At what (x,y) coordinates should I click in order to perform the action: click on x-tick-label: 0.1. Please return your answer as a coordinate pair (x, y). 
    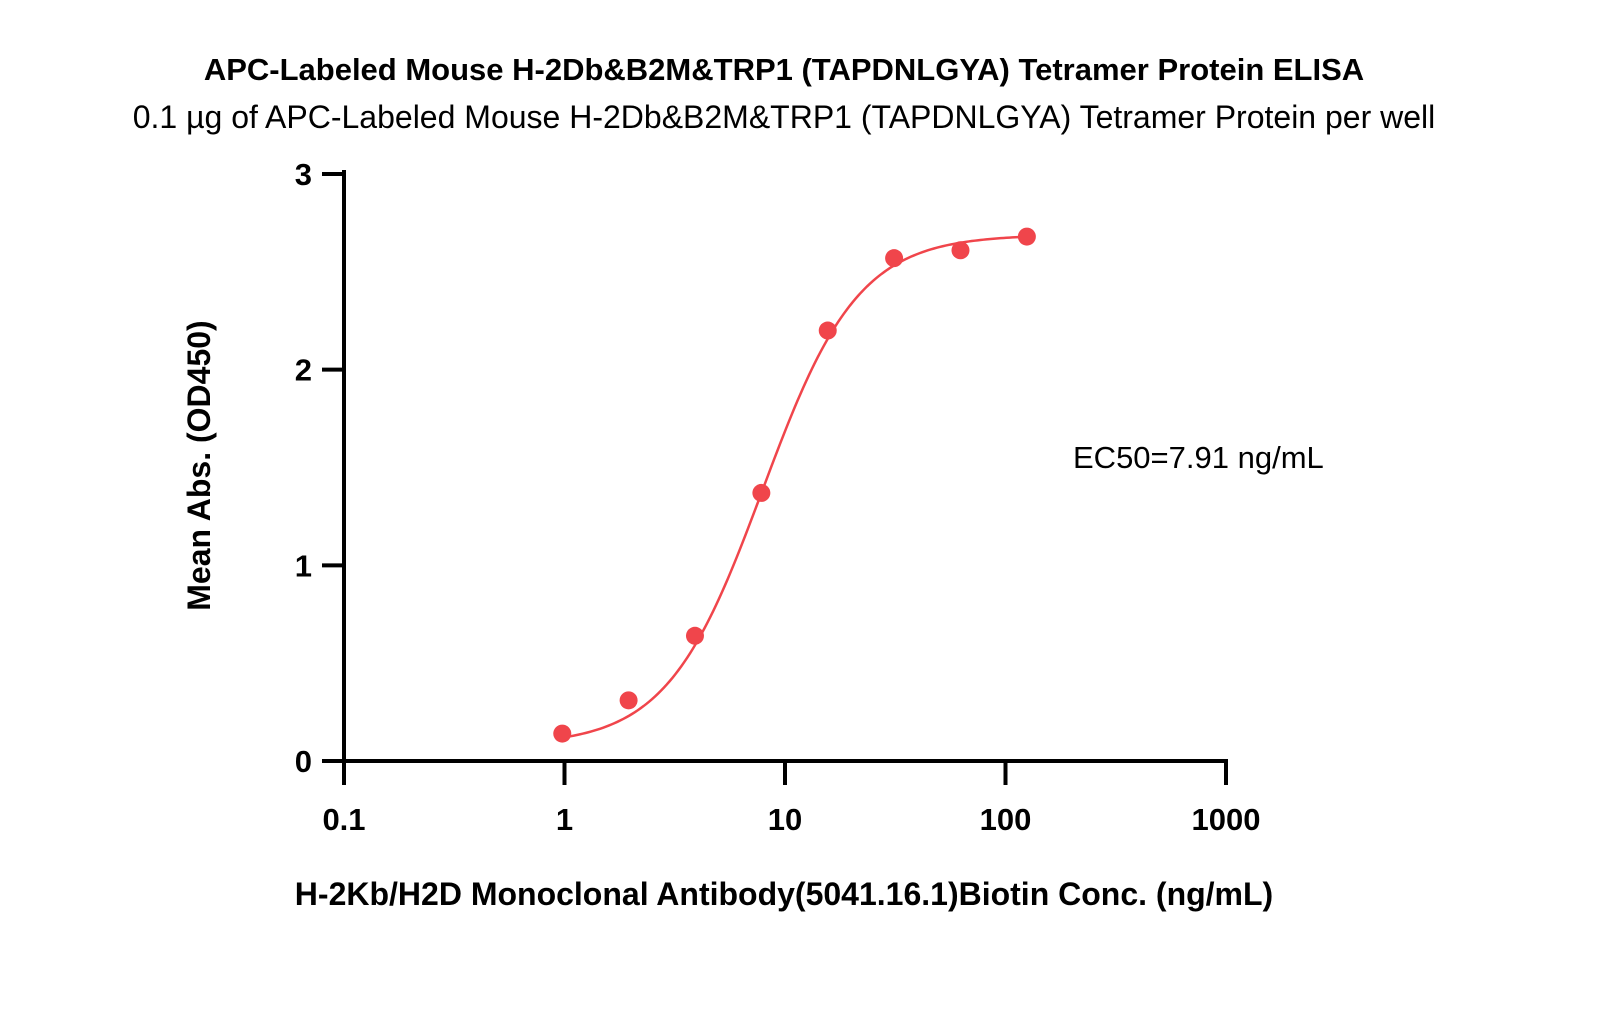
    Looking at the image, I should click on (343, 819).